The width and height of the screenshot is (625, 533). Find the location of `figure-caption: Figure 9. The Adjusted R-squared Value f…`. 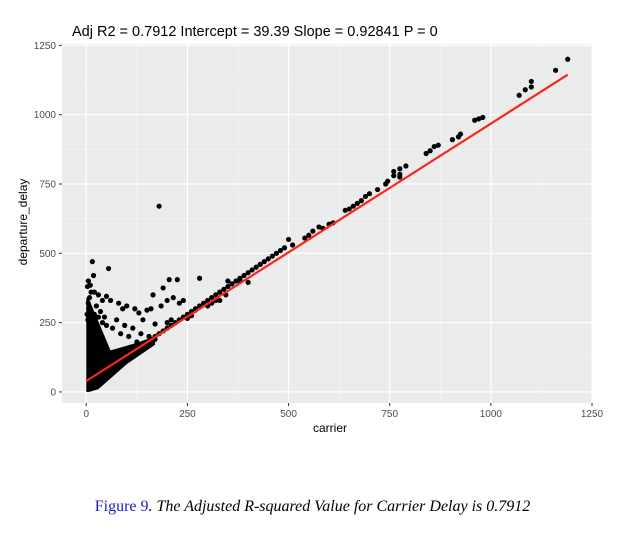

figure-caption: Figure 9. The Adjusted R-squared Value f… is located at coordinates (312, 507).